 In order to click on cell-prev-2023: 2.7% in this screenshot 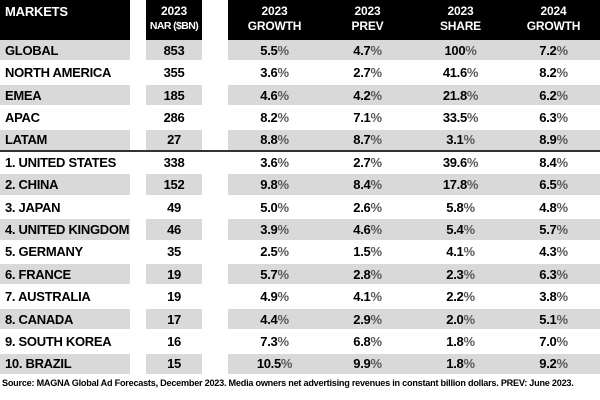, I will do `click(367, 73)`.